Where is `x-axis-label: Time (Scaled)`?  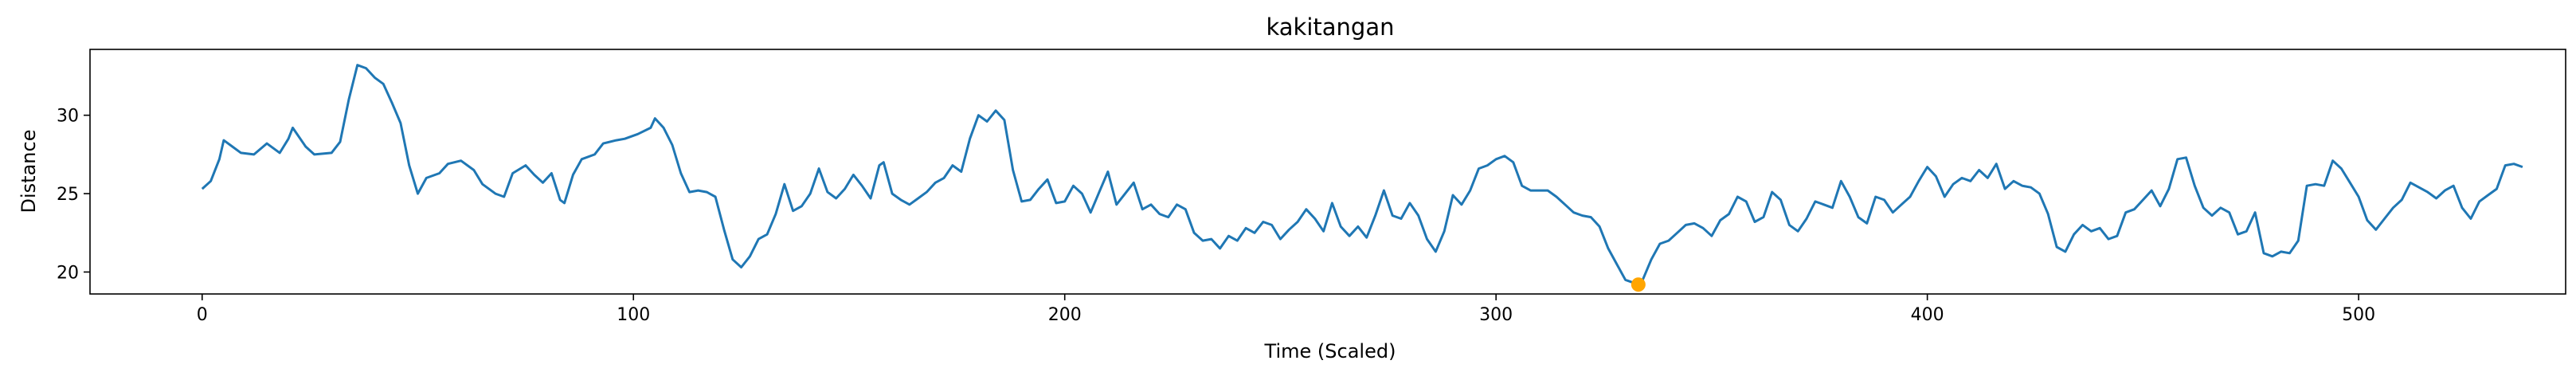 x-axis-label: Time (Scaled) is located at coordinates (1330, 351).